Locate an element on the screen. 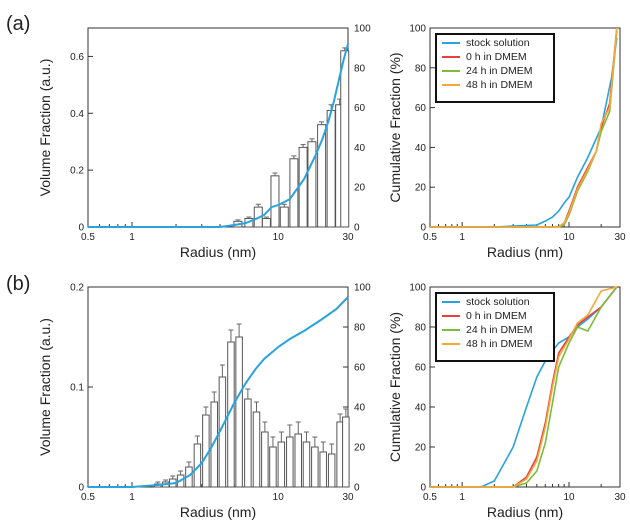 The image size is (630, 520). panel-label-a: (a) is located at coordinates (18, 24).